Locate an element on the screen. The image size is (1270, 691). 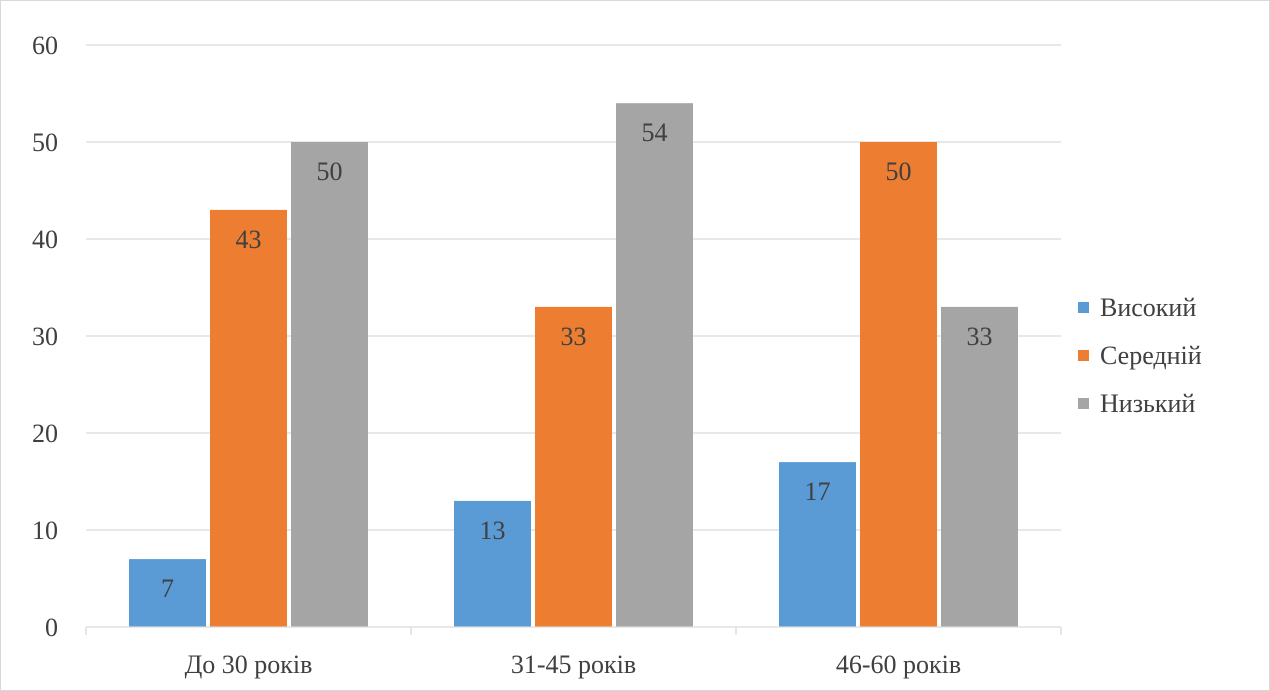
x-category-label: До 30 років is located at coordinates (249, 664).